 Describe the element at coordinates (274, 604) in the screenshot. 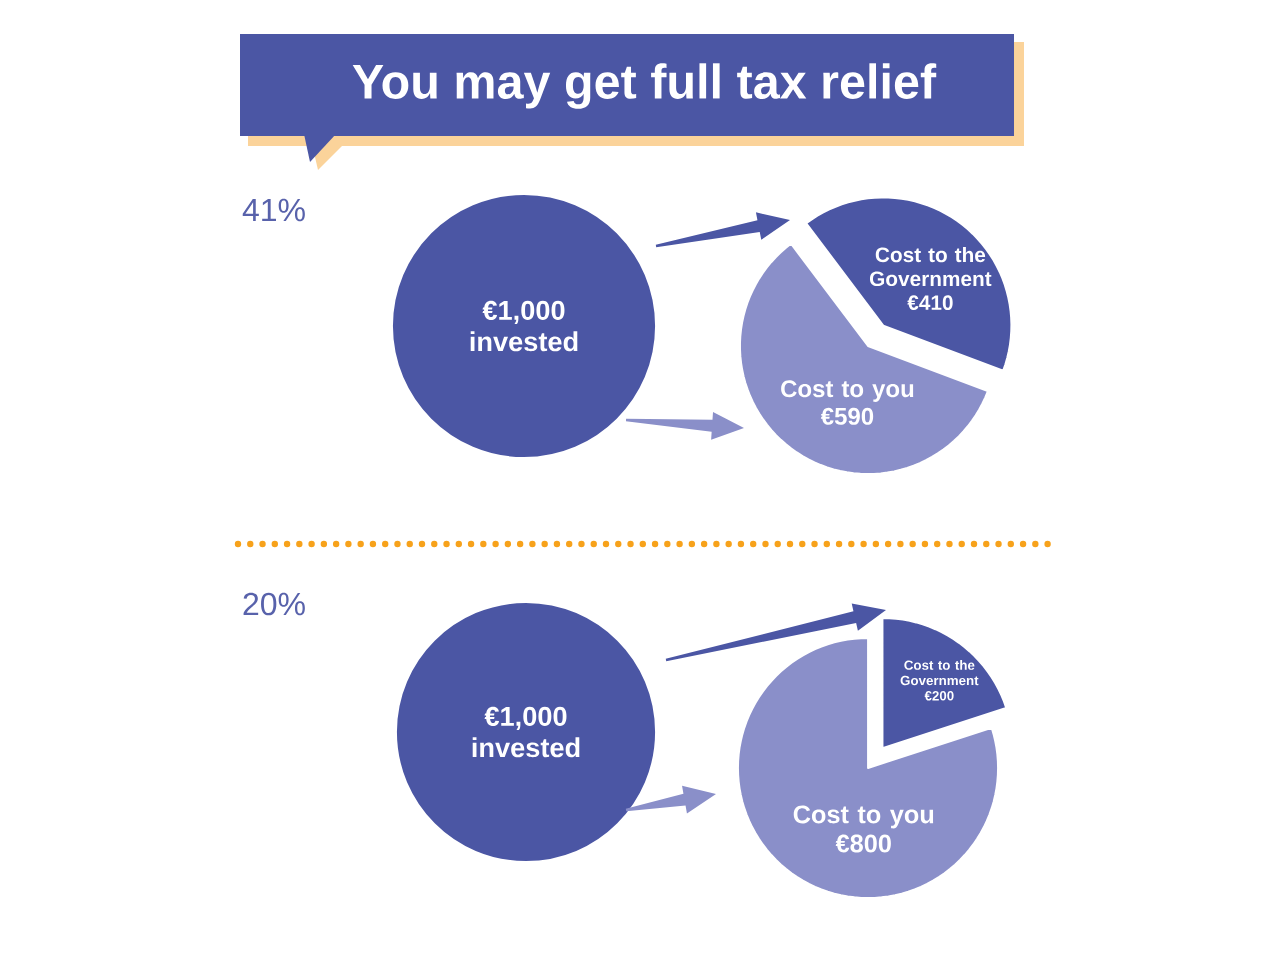

I see `text: 20%` at that location.